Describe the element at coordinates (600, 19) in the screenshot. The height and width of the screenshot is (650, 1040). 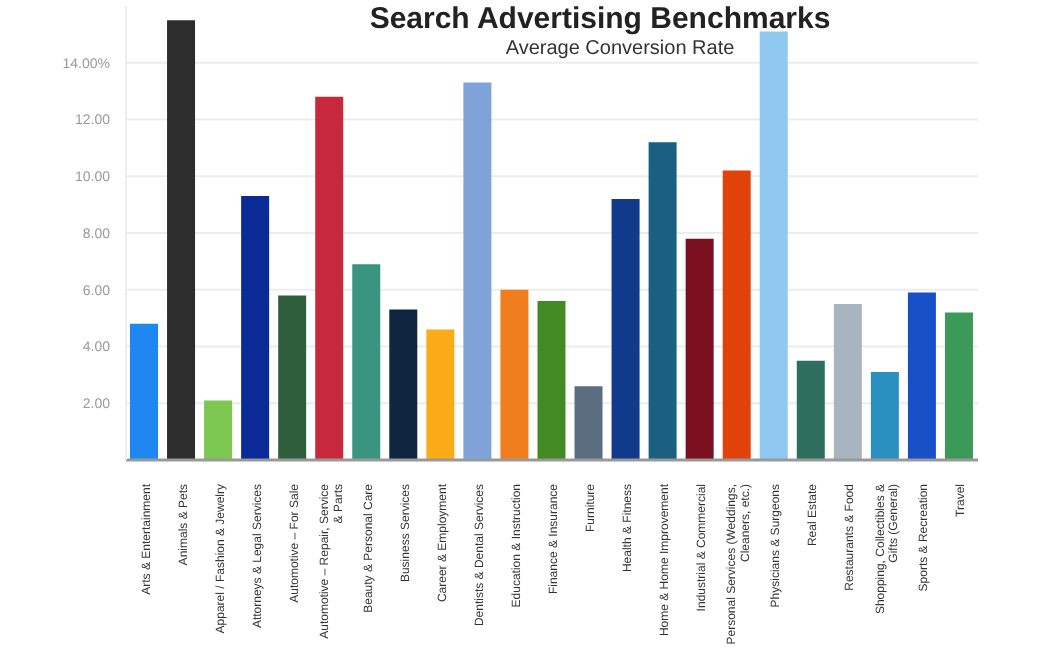
I see `chart-title: Search Advertising Benchmarks` at that location.